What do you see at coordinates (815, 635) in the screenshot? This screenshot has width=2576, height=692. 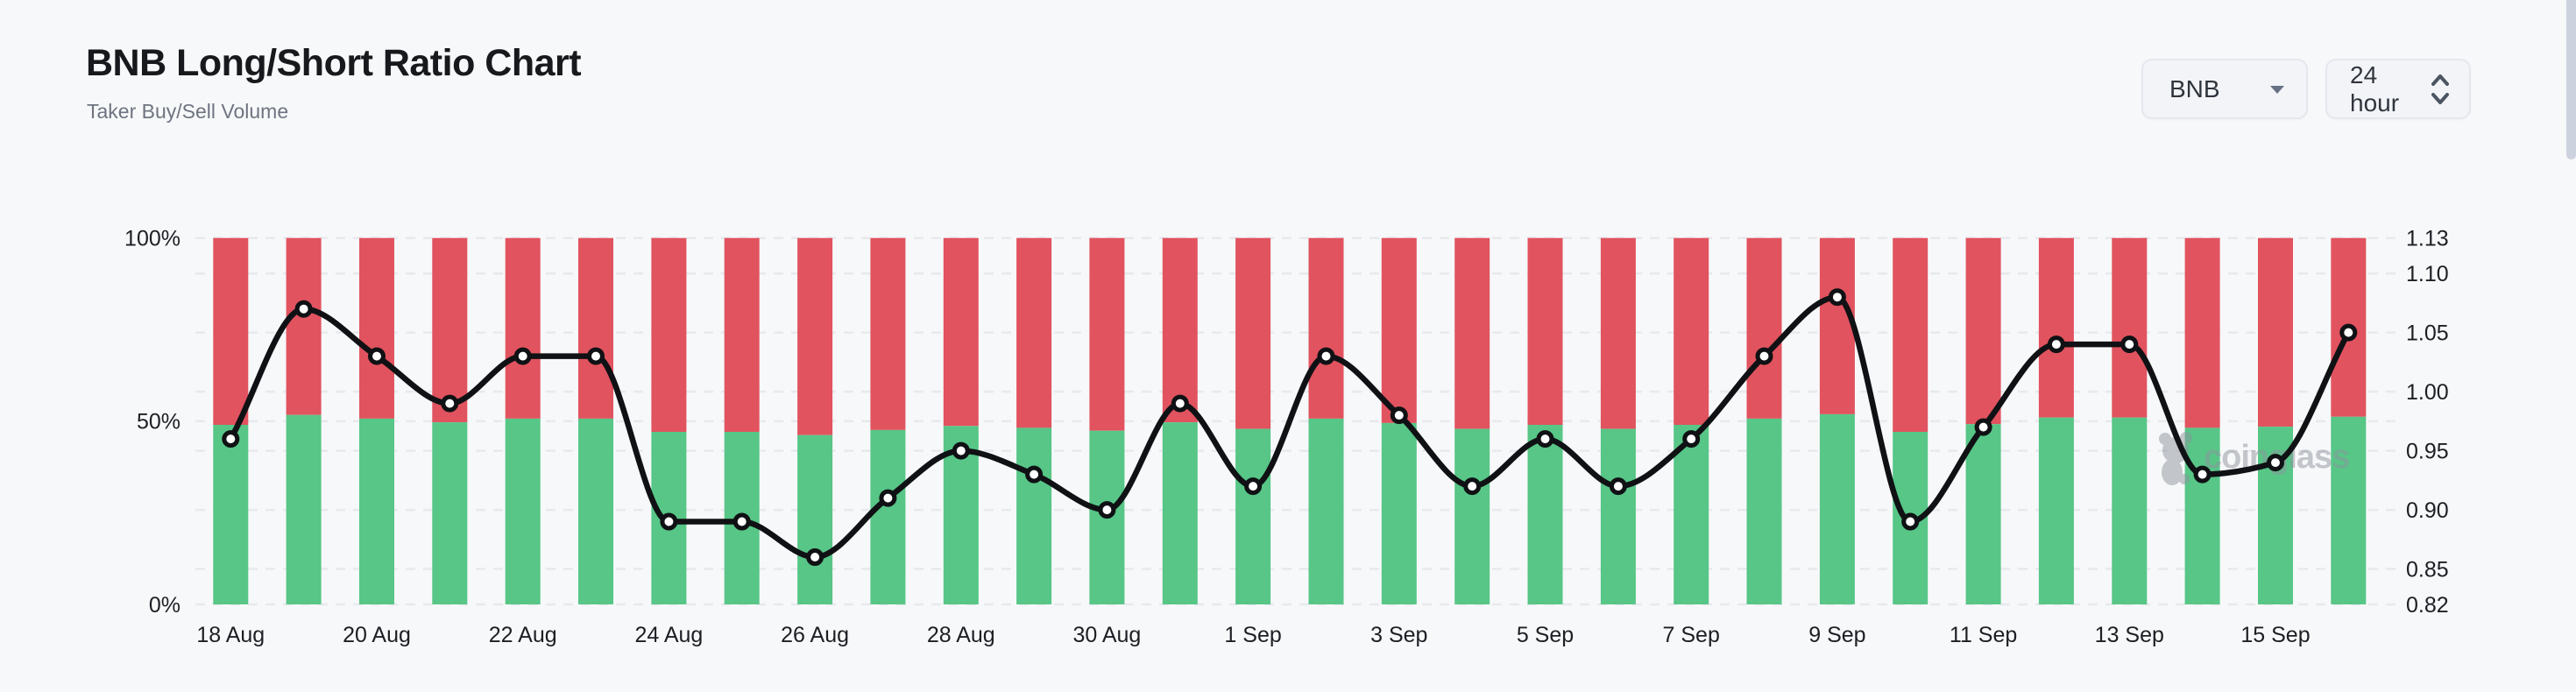 I see `x-axis-tick-label: 26 Aug` at bounding box center [815, 635].